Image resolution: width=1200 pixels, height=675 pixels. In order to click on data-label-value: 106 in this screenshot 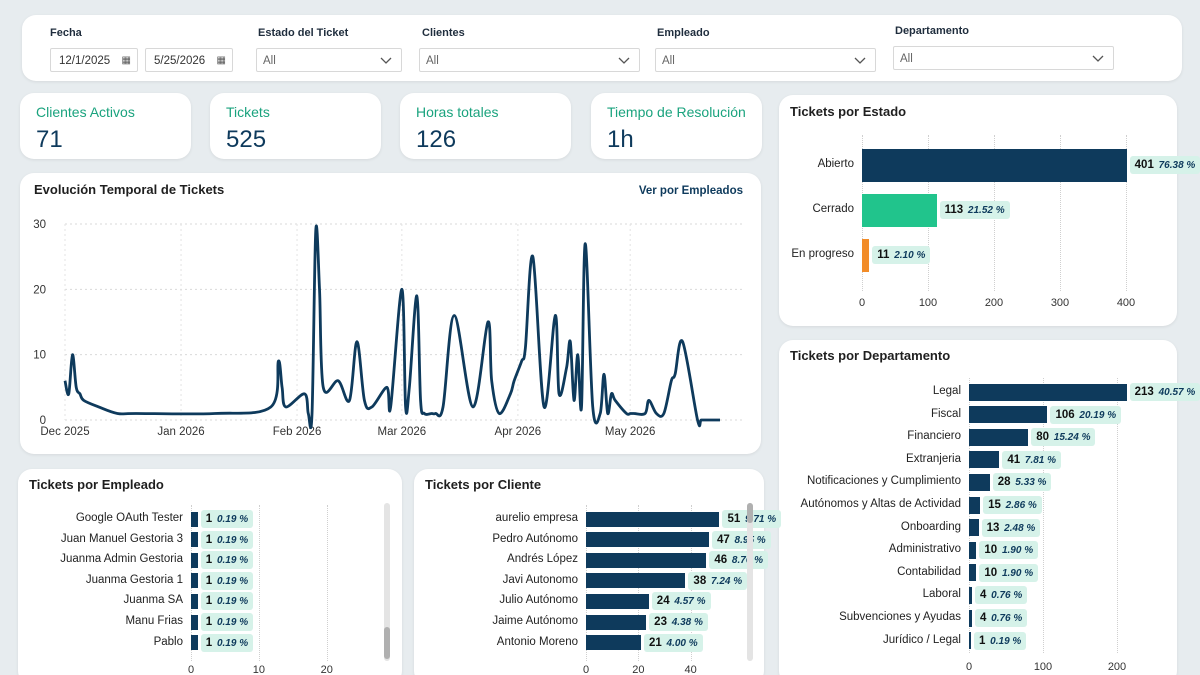, I will do `click(1065, 414)`.